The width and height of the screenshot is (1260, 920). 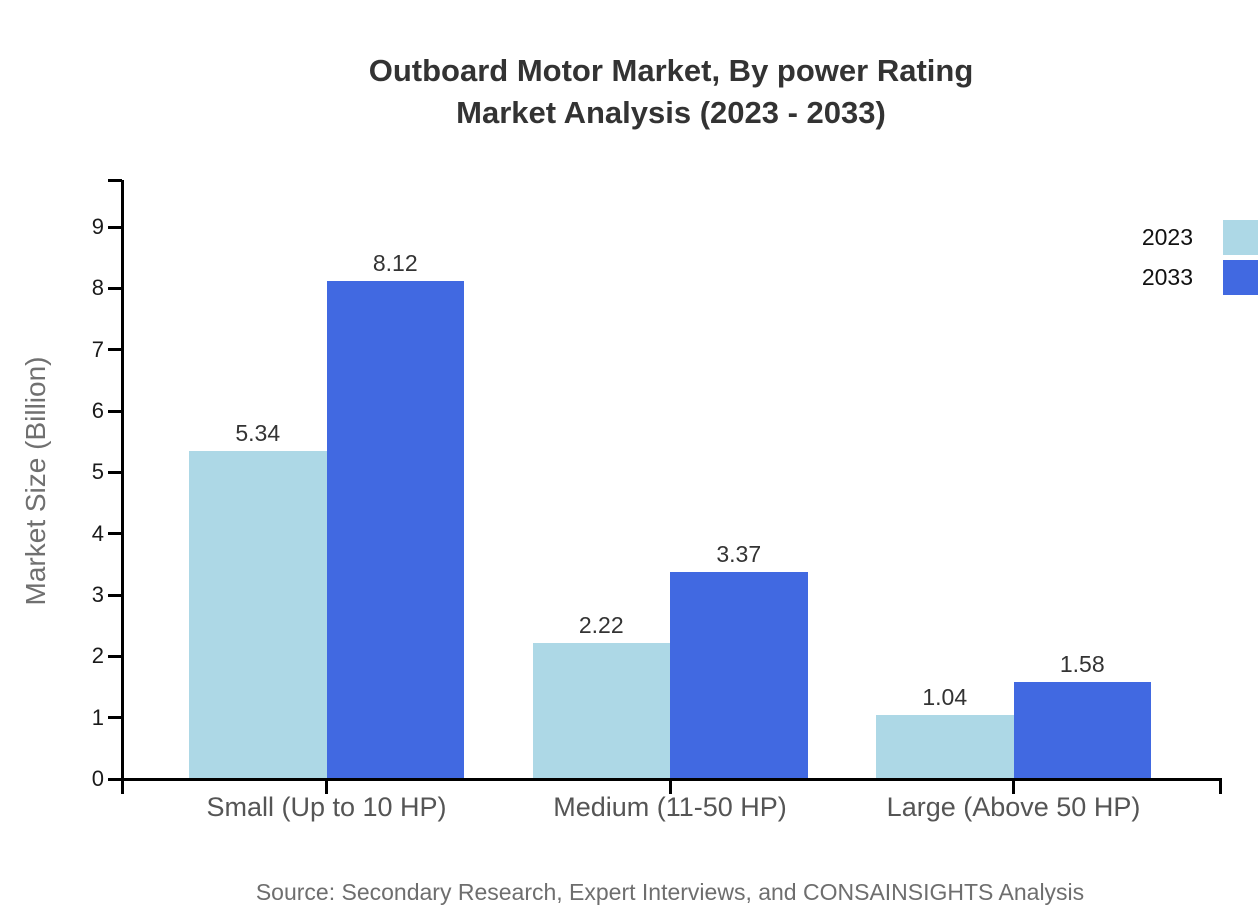 I want to click on y-tick-label-4: 4, so click(x=97, y=533).